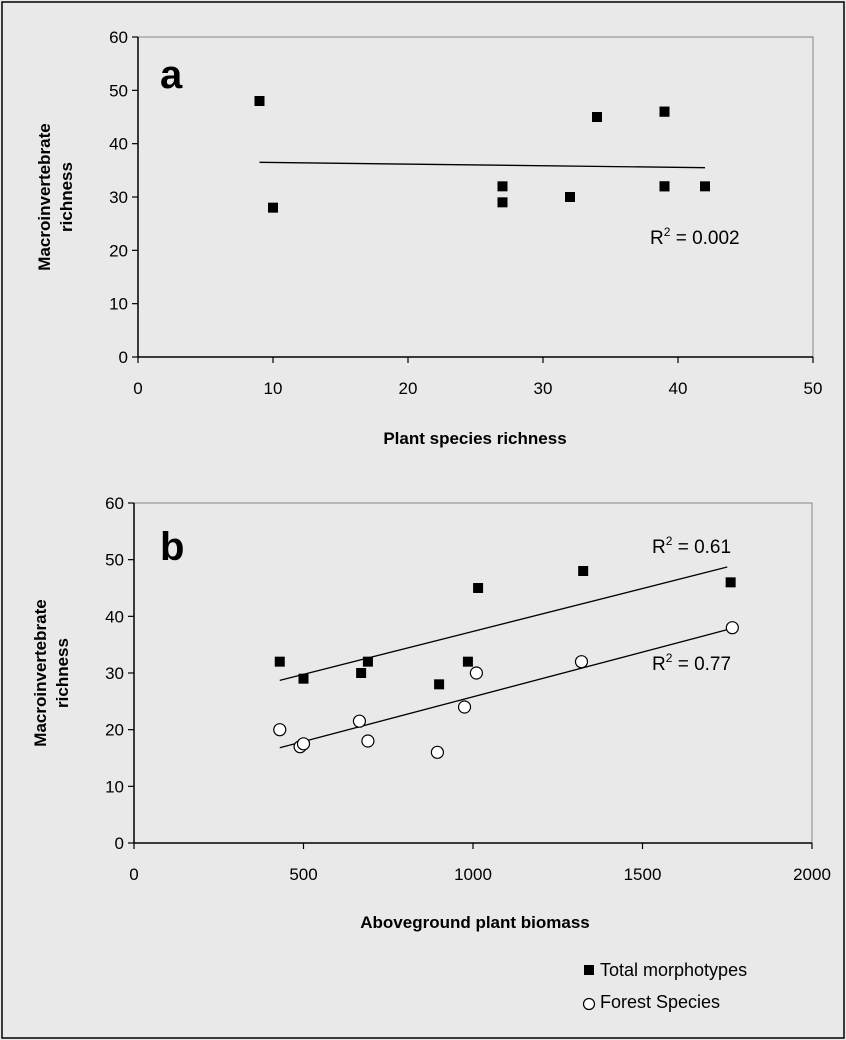 This screenshot has height=1040, width=846. I want to click on x-tick-label: 1000, so click(473, 874).